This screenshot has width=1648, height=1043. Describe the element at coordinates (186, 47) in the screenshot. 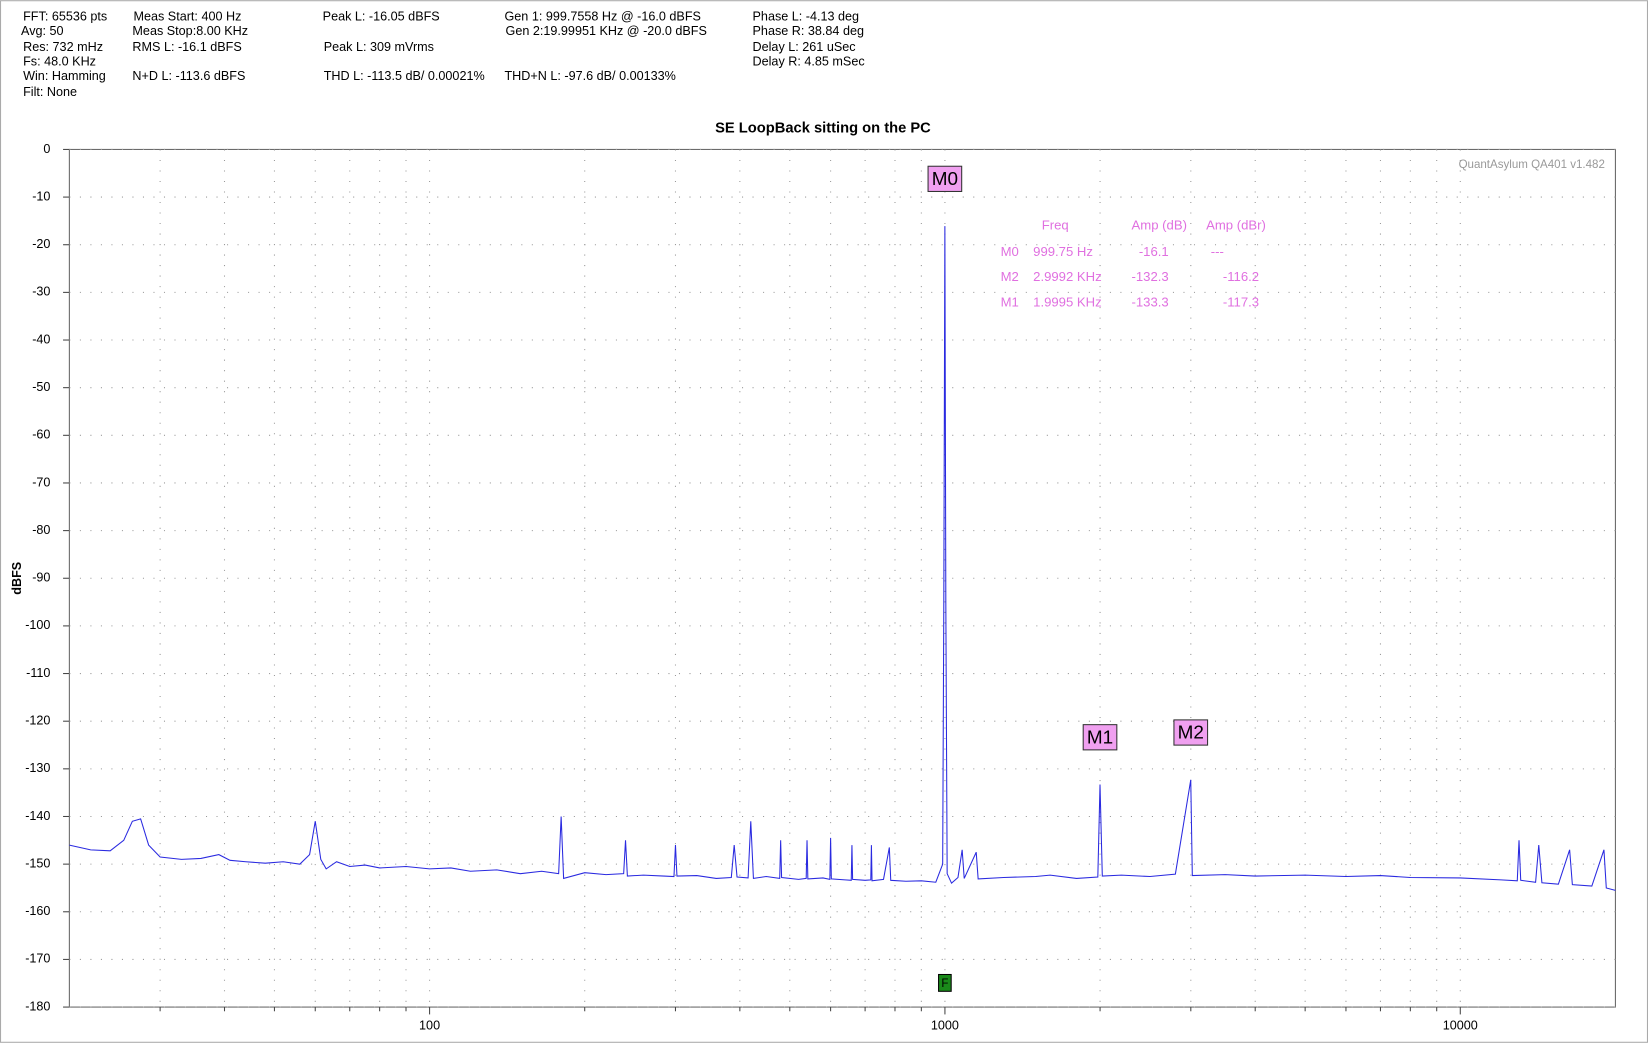

I see `header-stat: RMS L: -16.1 dBFS` at that location.